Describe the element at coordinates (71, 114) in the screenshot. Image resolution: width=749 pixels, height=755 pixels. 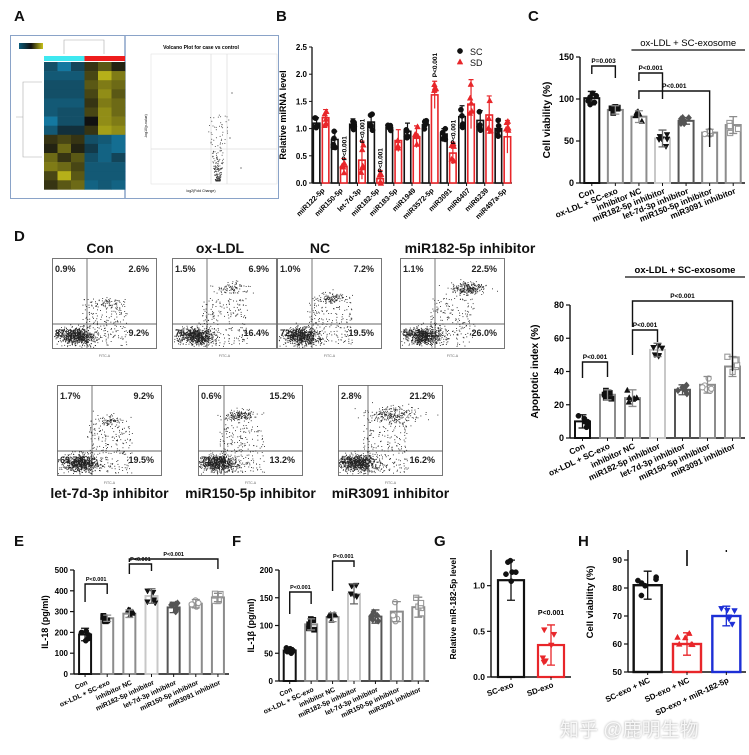
I see `heatmap` at that location.